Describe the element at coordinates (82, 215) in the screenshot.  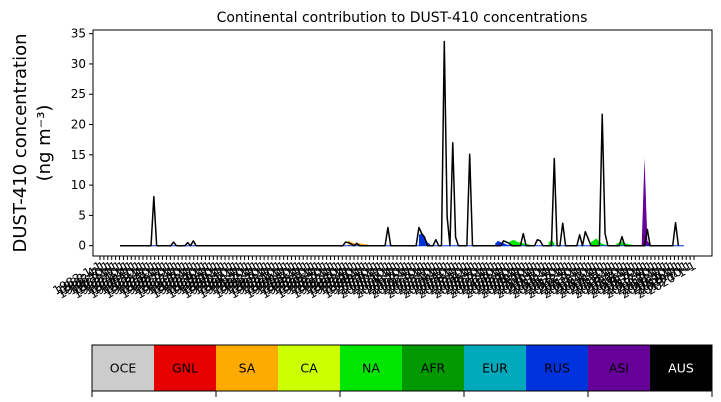
I see `y-tick-label: 5` at that location.